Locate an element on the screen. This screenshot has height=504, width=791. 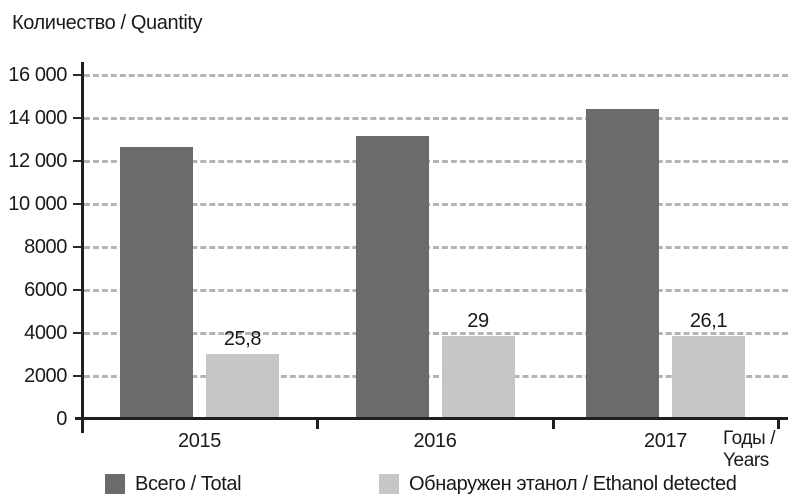
gridline-2000 is located at coordinates (436, 376).